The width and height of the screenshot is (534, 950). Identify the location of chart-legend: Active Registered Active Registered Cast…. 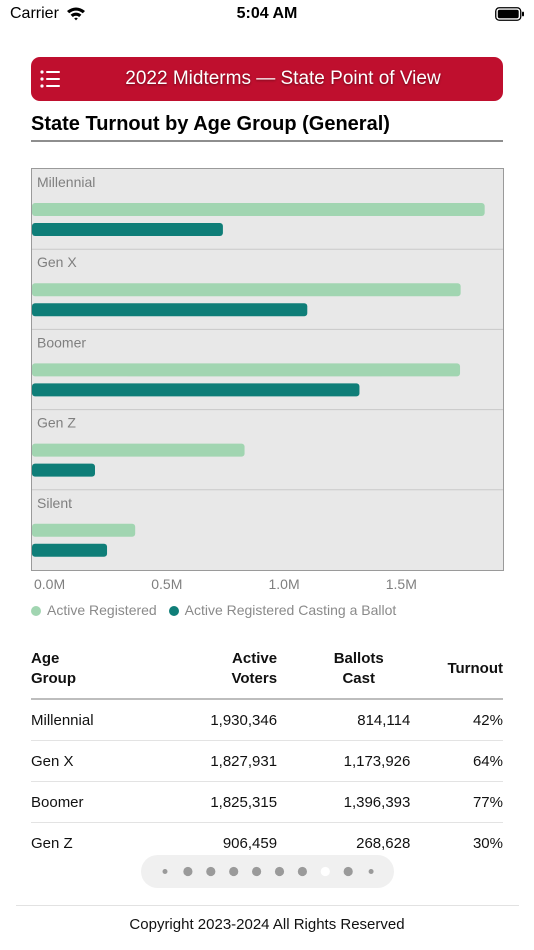
(217, 610).